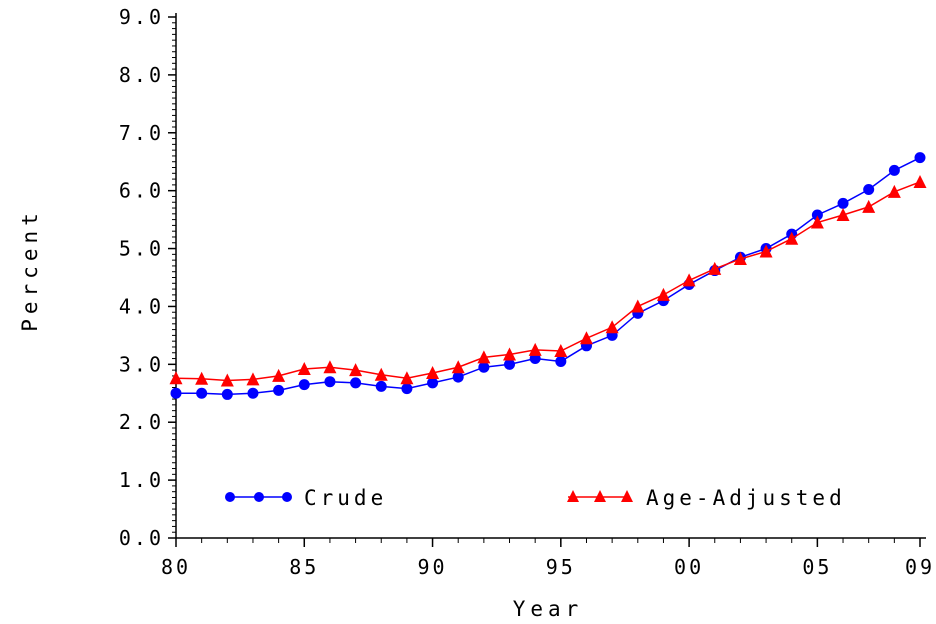 The height and width of the screenshot is (624, 936). Describe the element at coordinates (147, 277) in the screenshot. I see `y-axis: 0.0 1.0 2.0 3.0 4.0 5.0 6.0 7.0 8.0 9.0` at that location.